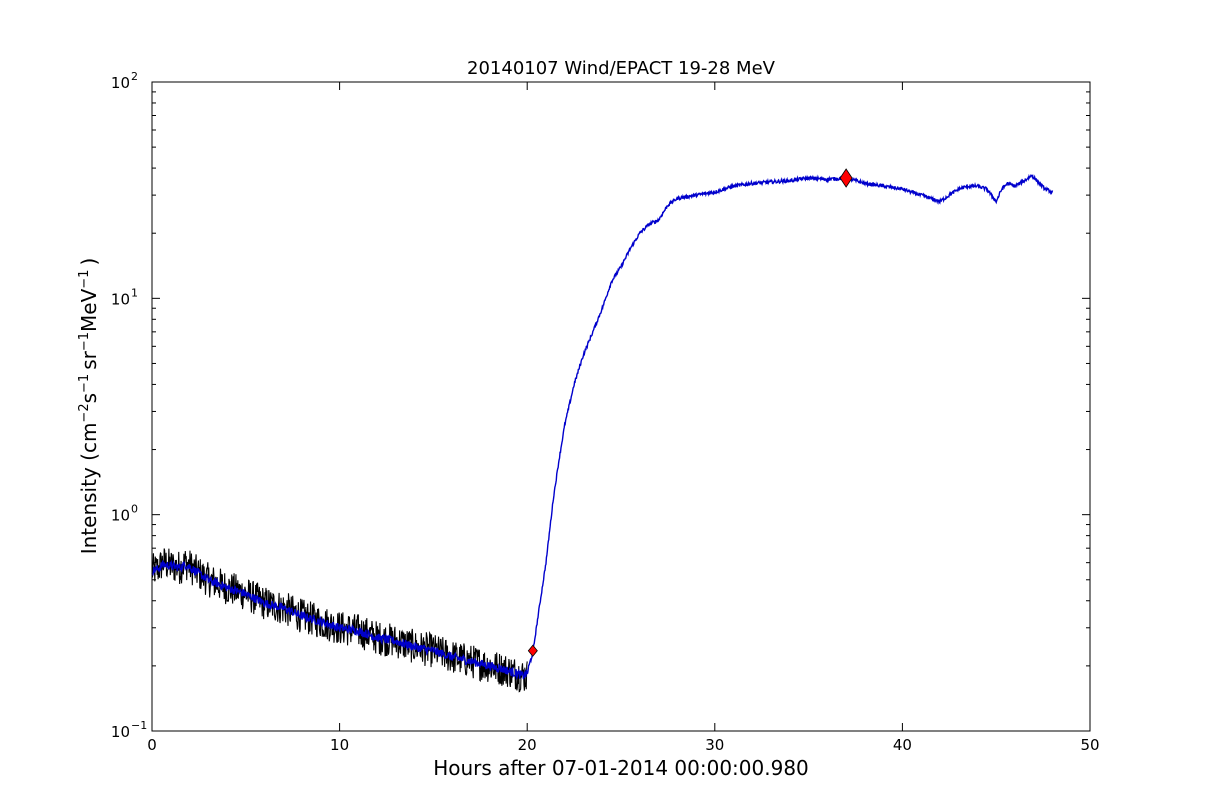 The image size is (1212, 812). Describe the element at coordinates (902, 745) in the screenshot. I see `x-tick-label: 40` at that location.